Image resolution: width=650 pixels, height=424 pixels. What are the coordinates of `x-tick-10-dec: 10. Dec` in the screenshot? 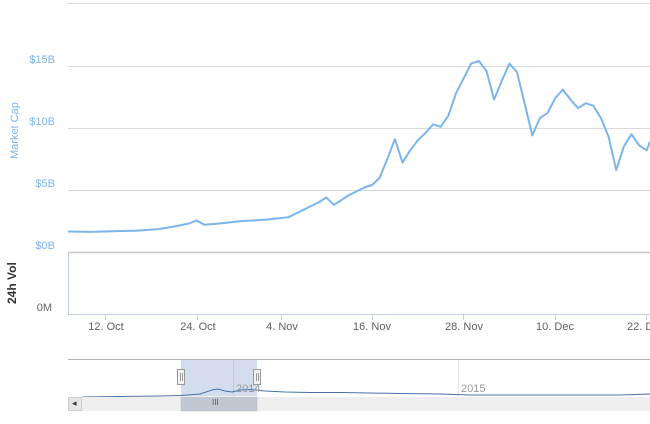 It's located at (555, 327).